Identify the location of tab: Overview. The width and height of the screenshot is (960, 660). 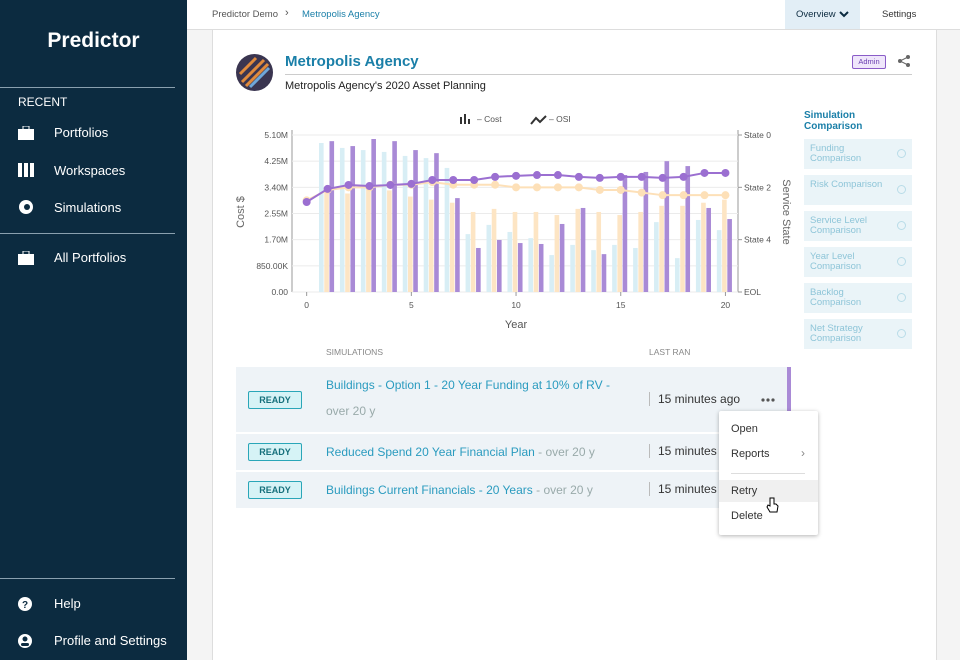
(816, 14).